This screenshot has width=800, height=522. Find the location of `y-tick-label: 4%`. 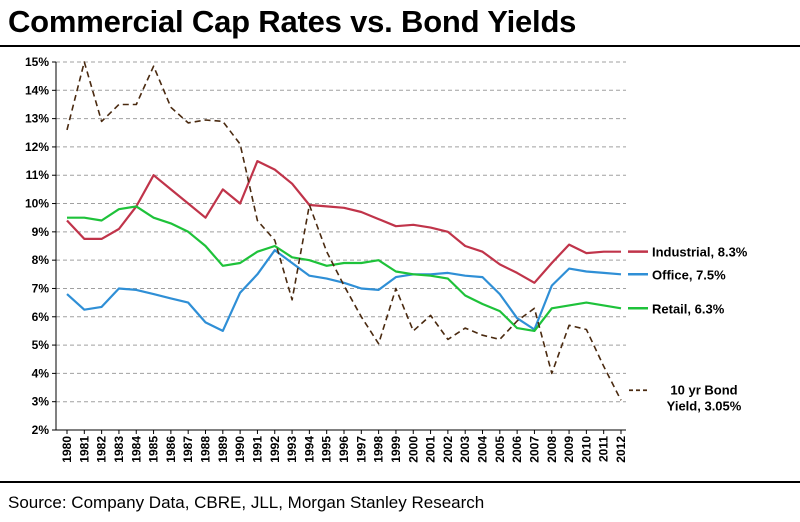

y-tick-label: 4% is located at coordinates (41, 373).